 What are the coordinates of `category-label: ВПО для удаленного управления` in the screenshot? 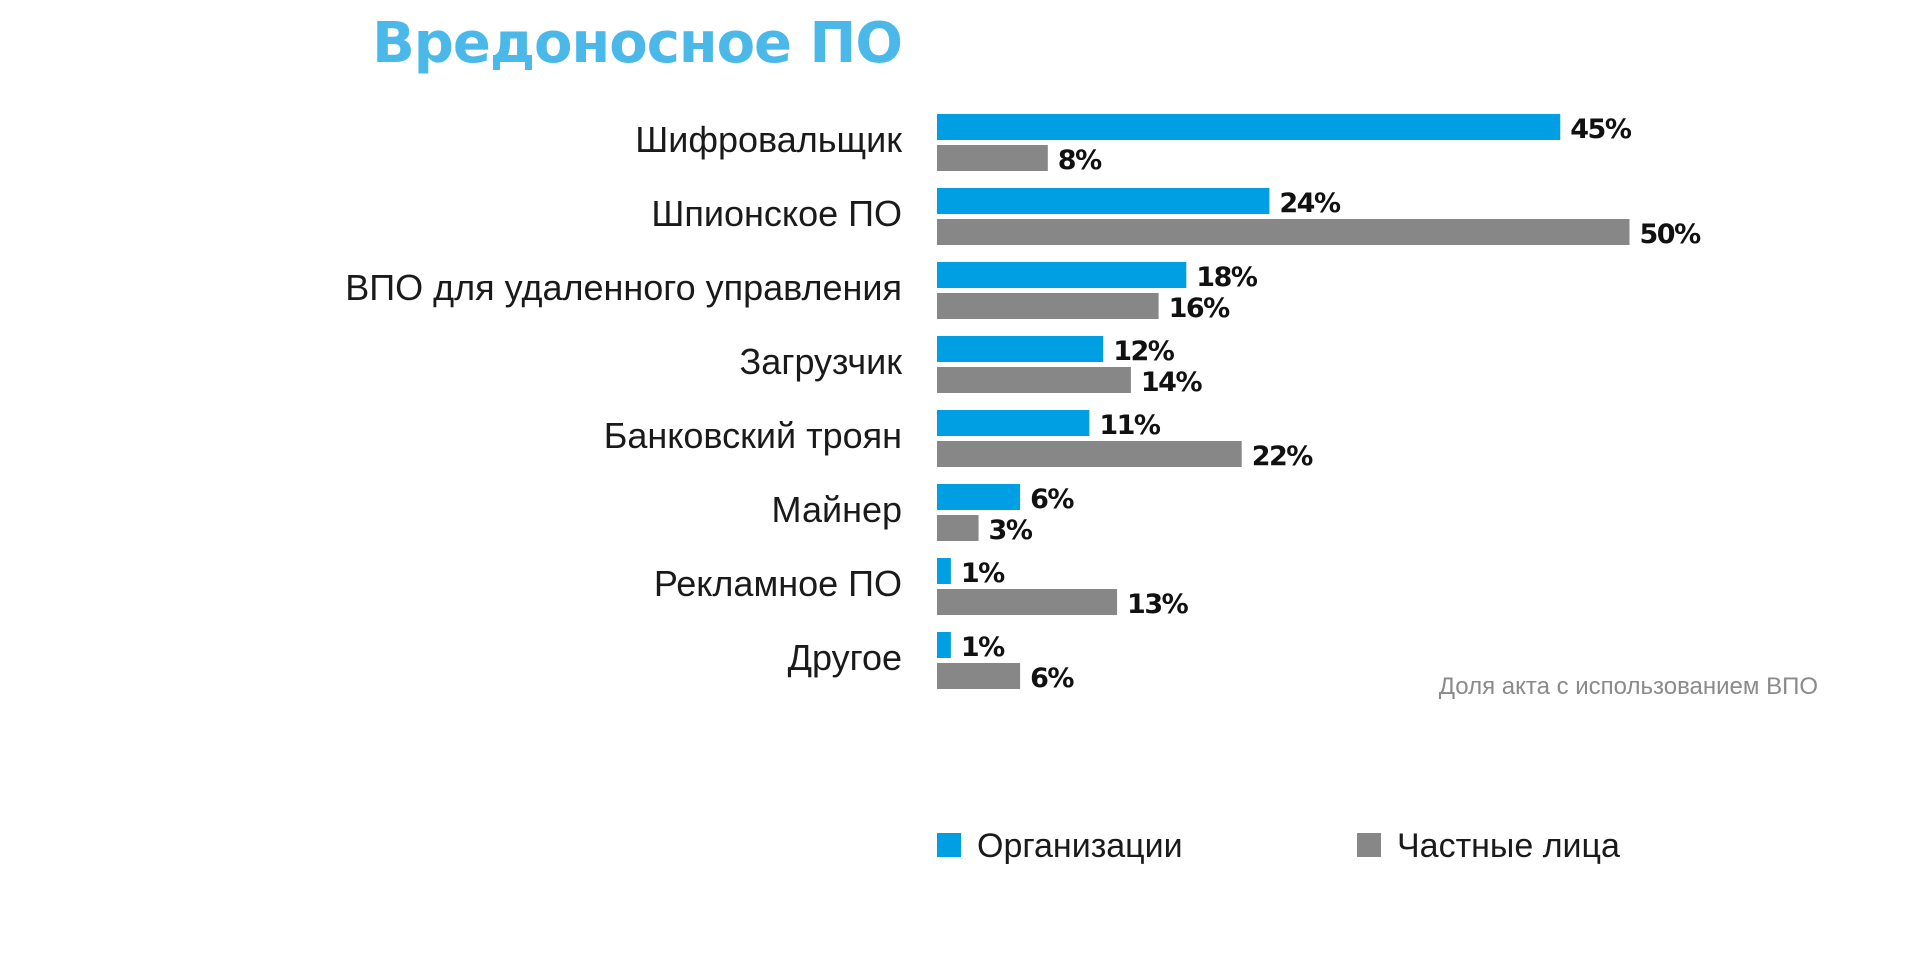 It's located at (623, 287).